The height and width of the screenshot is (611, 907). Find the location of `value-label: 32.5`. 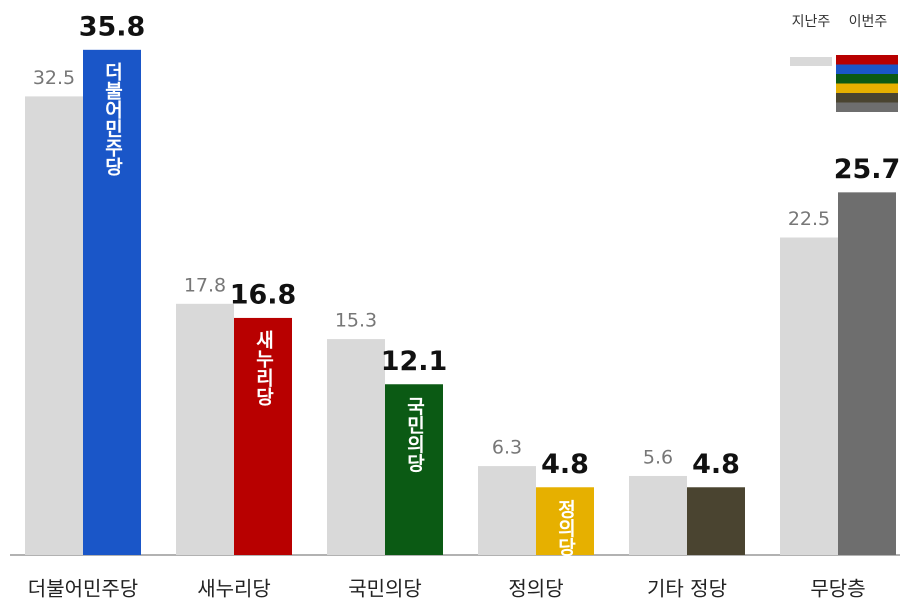

value-label: 32.5 is located at coordinates (54, 78).